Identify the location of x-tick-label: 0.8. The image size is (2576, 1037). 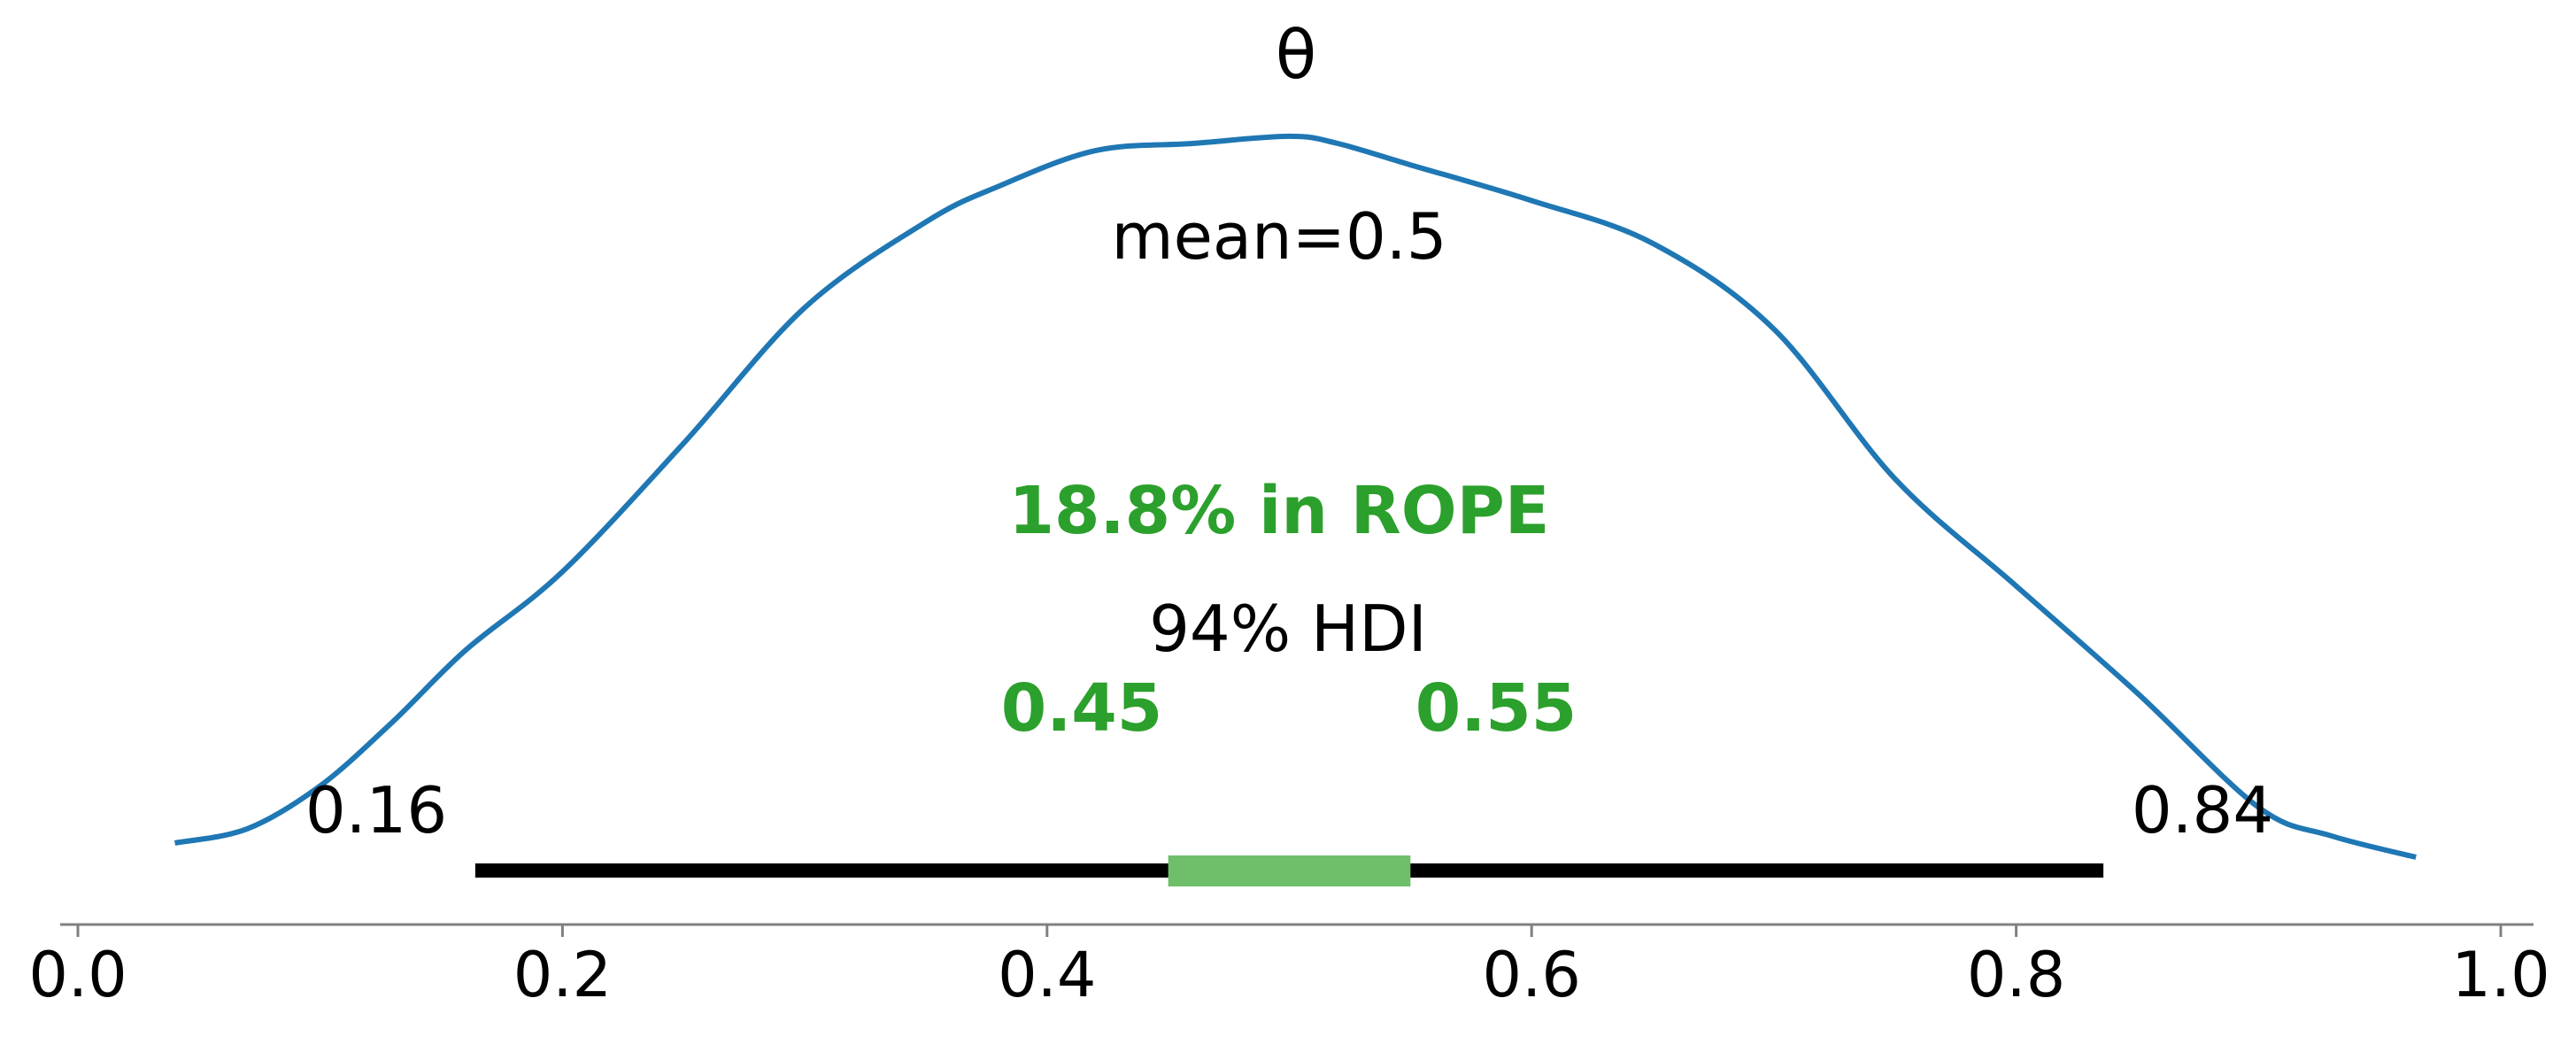
(2016, 975).